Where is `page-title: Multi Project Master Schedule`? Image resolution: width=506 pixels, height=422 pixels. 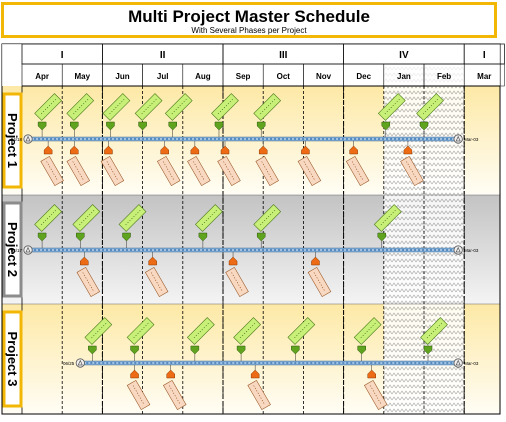
page-title: Multi Project Master Schedule is located at coordinates (249, 16).